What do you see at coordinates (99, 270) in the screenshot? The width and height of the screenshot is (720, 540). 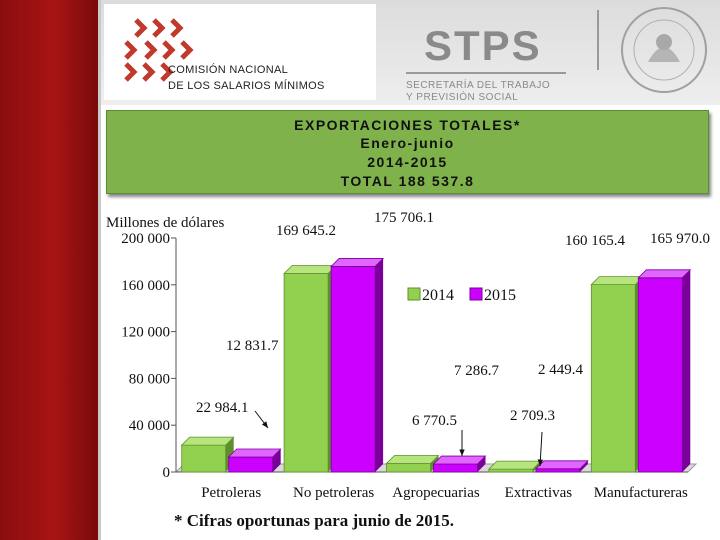 I see `sidebar-divider` at bounding box center [99, 270].